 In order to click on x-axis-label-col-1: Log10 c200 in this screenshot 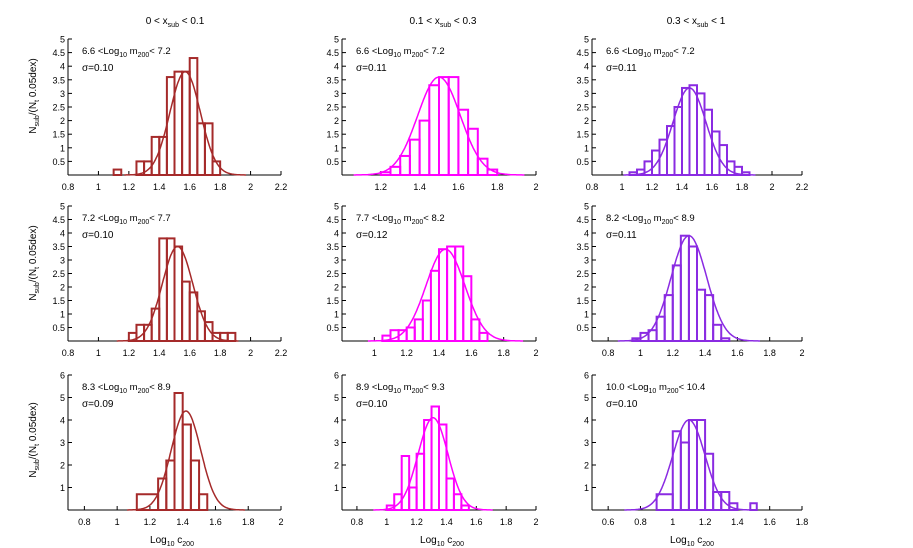, I will do `click(442, 541)`.